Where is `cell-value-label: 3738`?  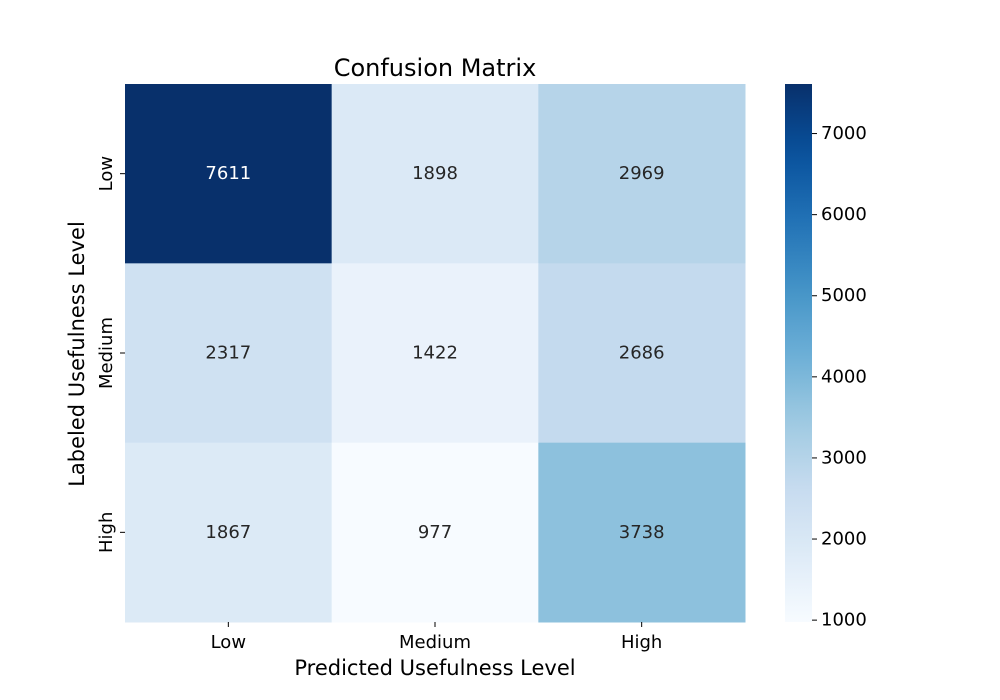
cell-value-label: 3738 is located at coordinates (642, 532).